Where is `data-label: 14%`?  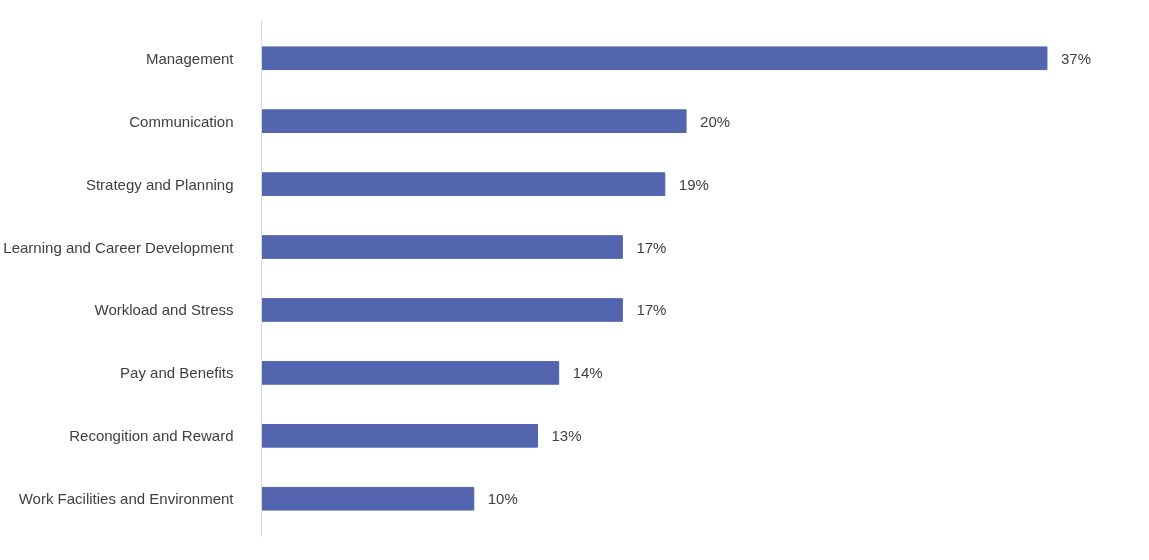 data-label: 14% is located at coordinates (587, 373).